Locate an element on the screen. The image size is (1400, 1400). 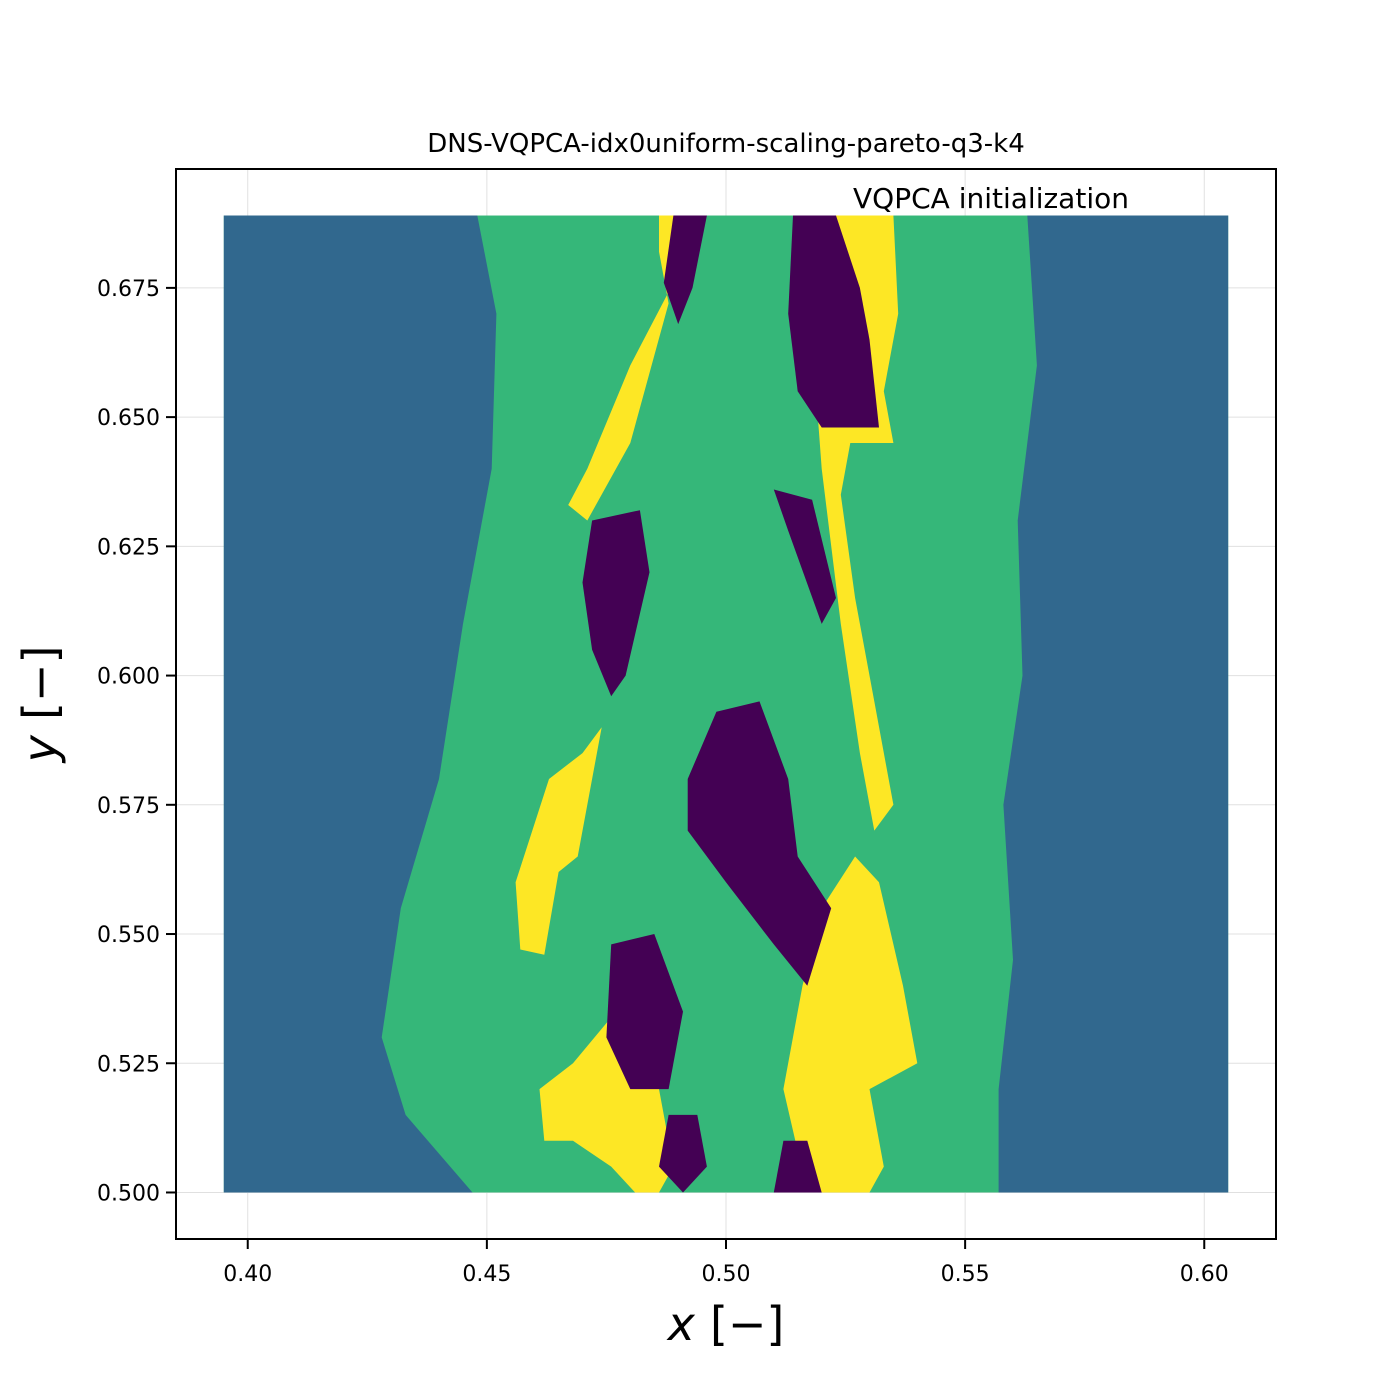
y-axis-ticks: 0.500 0.525 0.550 0.575 0.600 0.625 0.650 0.675 is located at coordinates (136, 741).